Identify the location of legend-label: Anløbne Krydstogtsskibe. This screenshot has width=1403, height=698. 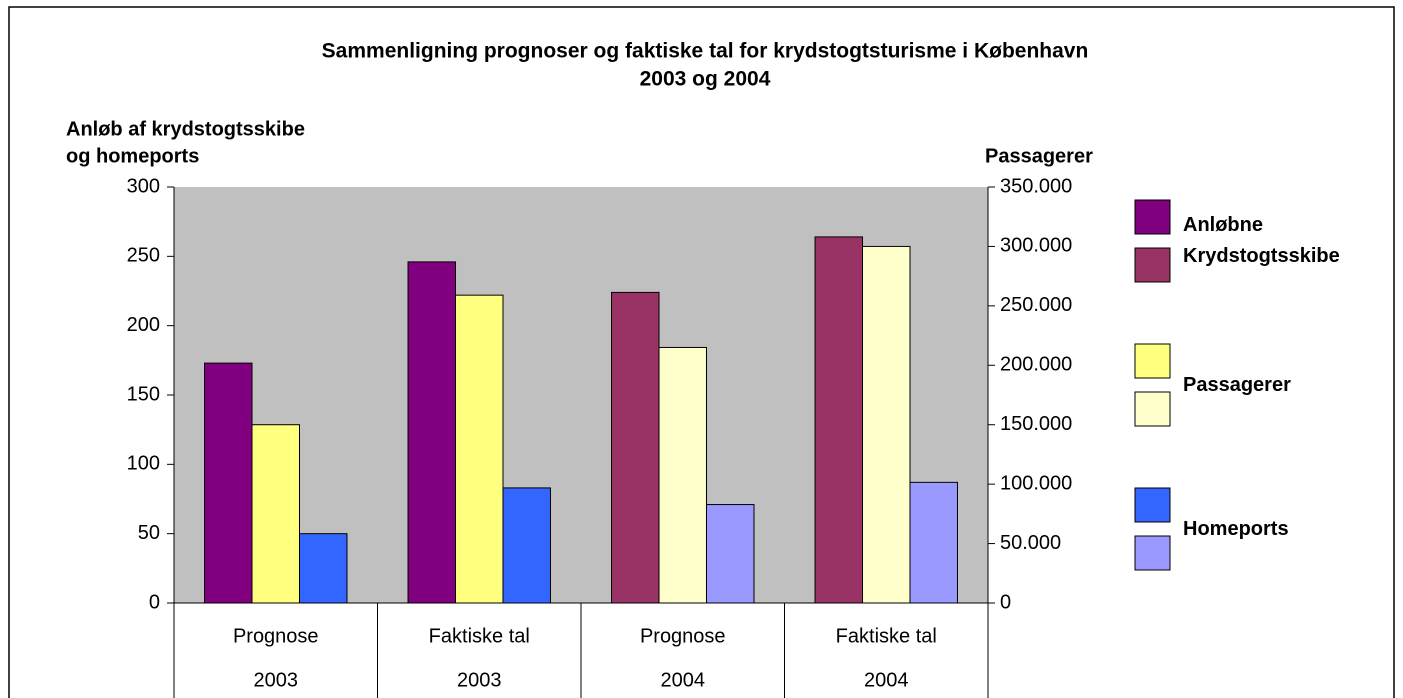
(1261, 240).